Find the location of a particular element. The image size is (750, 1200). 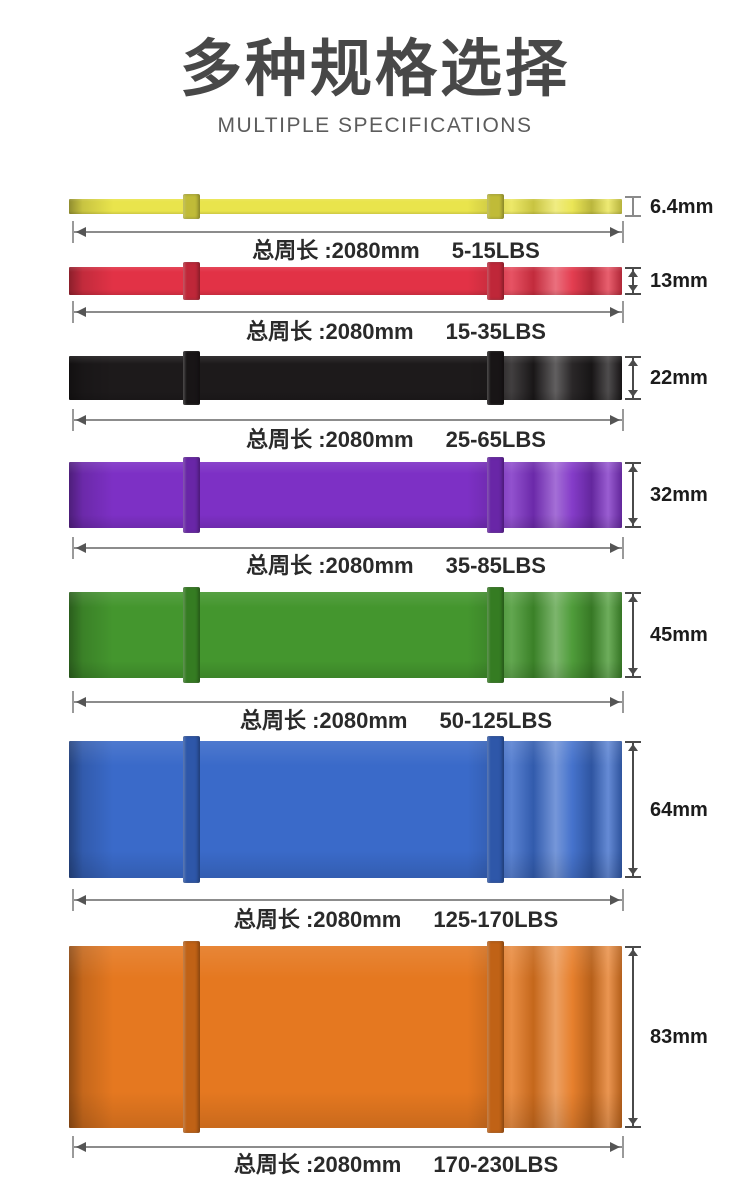

page-title: 多种规格选择 is located at coordinates (374, 69).